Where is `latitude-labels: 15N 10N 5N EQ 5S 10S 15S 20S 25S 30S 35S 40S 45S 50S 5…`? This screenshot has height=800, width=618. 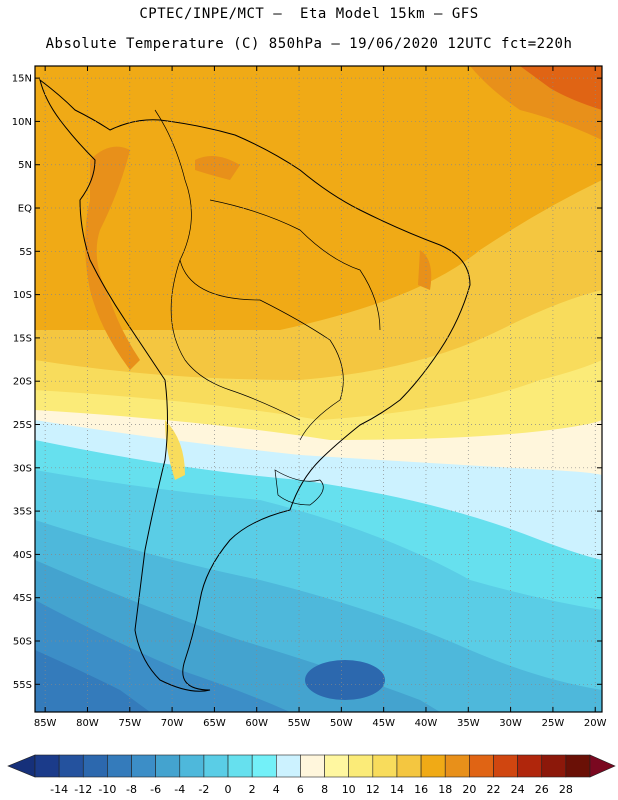
latitude-labels: 15N 10N 5N EQ 5S 10S 15S 20S 25S 30S 35S 40S 45S 50S 5… is located at coordinates (22, 382).